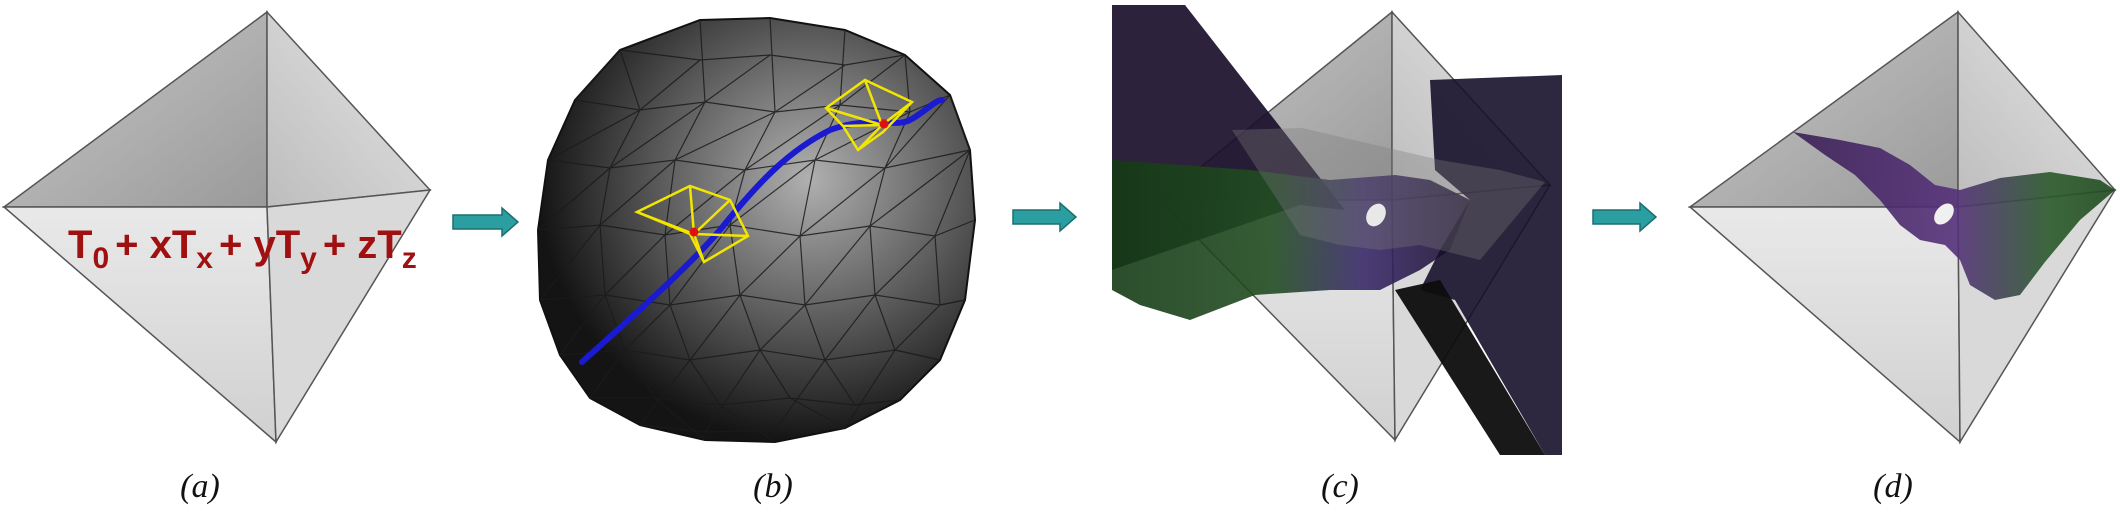 This screenshot has height=514, width=2120. What do you see at coordinates (349, 317) in the screenshot?
I see `octa-face-bottom-right` at bounding box center [349, 317].